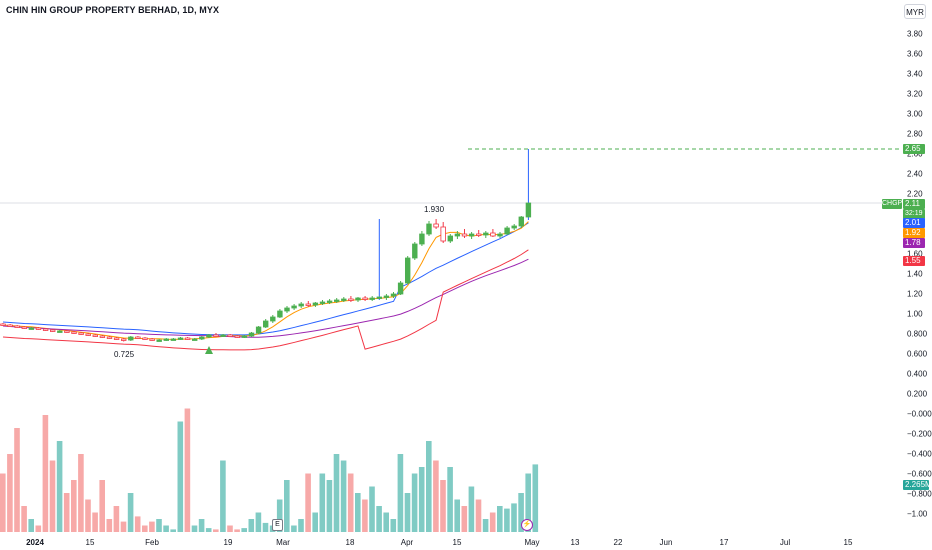  What do you see at coordinates (917, 334) in the screenshot?
I see `price-axis-label: 0.800` at bounding box center [917, 334].